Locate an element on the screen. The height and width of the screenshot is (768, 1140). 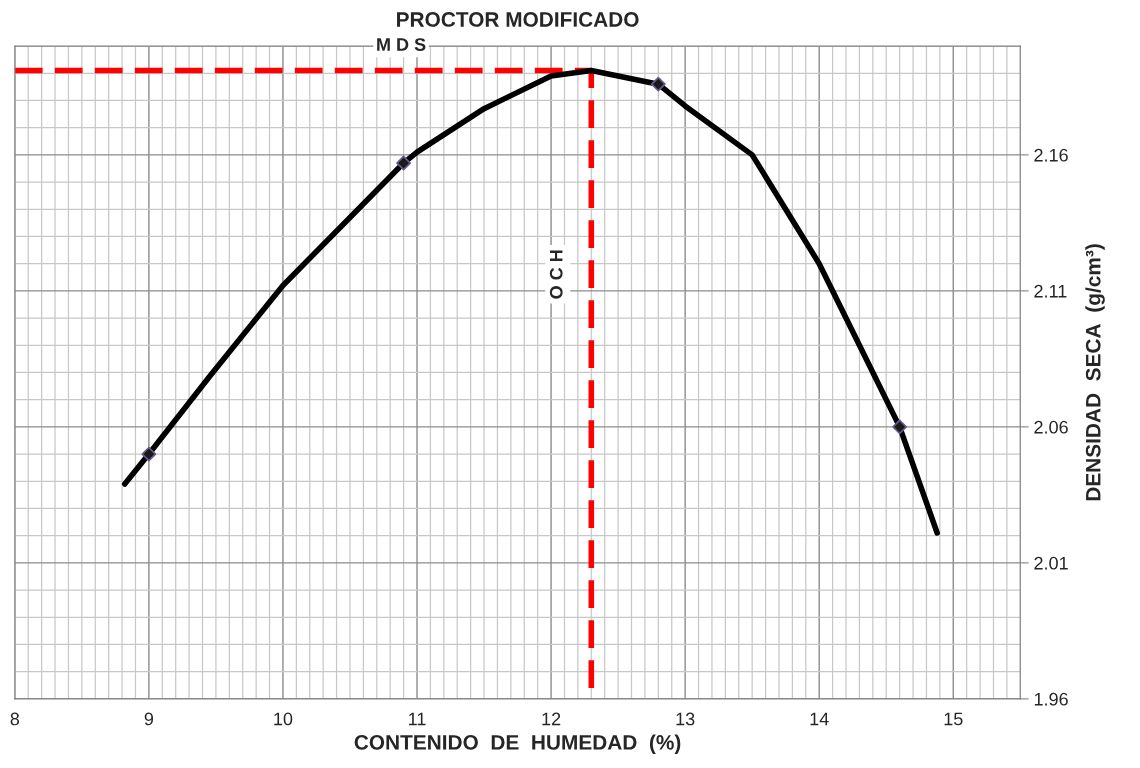
text: O C H is located at coordinates (556, 274).